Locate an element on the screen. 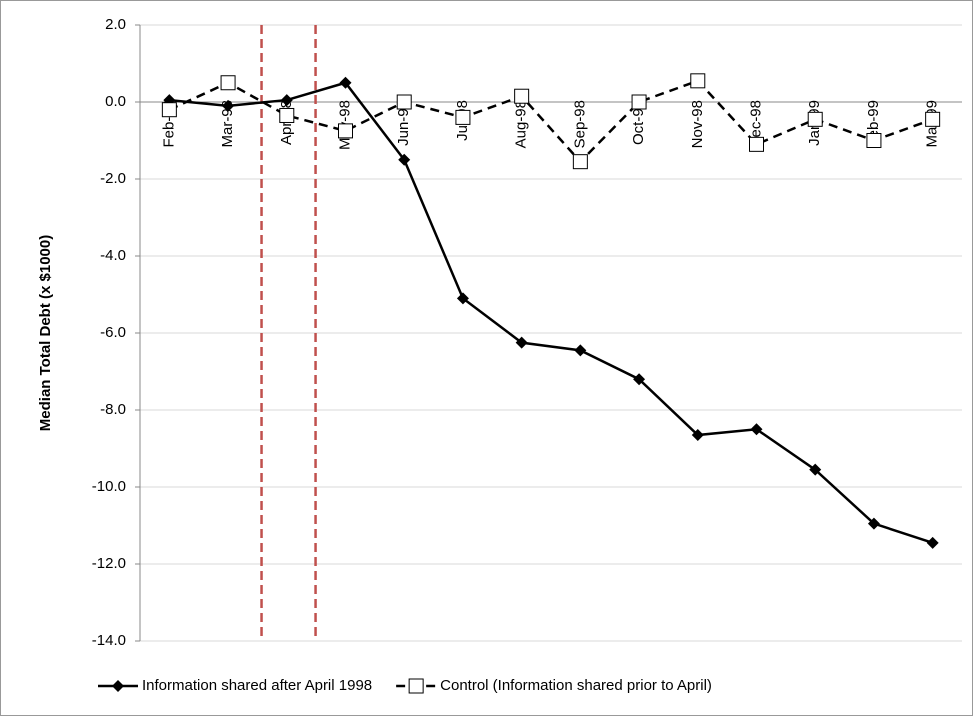 Image resolution: width=974 pixels, height=717 pixels. y-tick-label: -8.0 is located at coordinates (113, 409).